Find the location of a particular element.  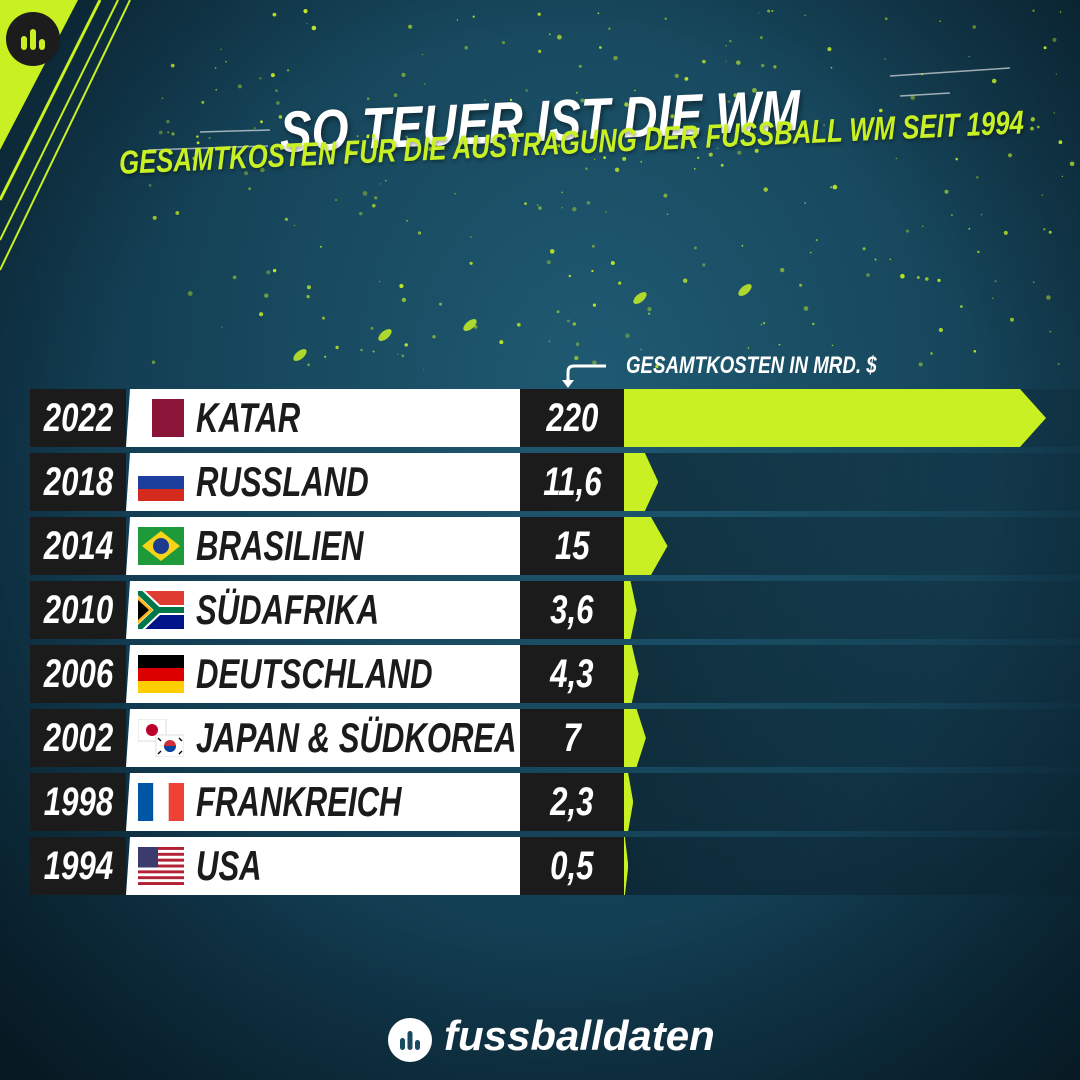

bar-2002 is located at coordinates (635, 738).